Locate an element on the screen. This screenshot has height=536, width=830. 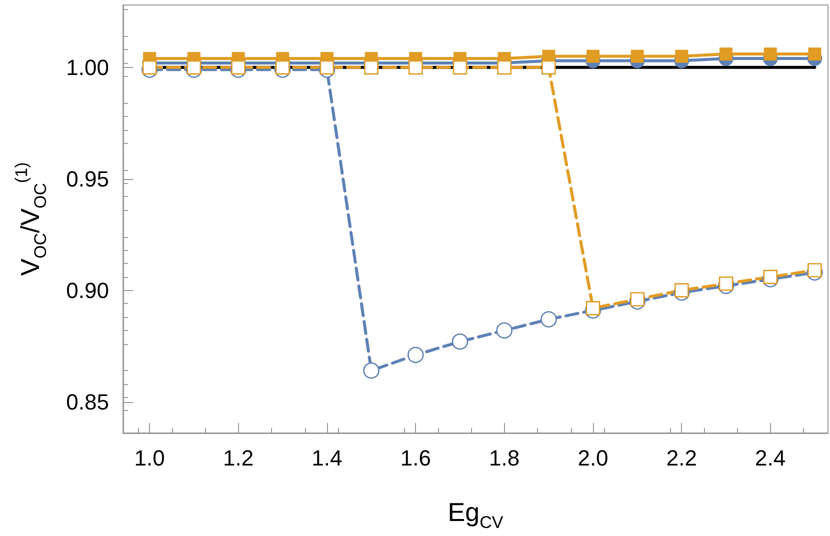
y-tick-label: 0.95 is located at coordinates (87, 179).